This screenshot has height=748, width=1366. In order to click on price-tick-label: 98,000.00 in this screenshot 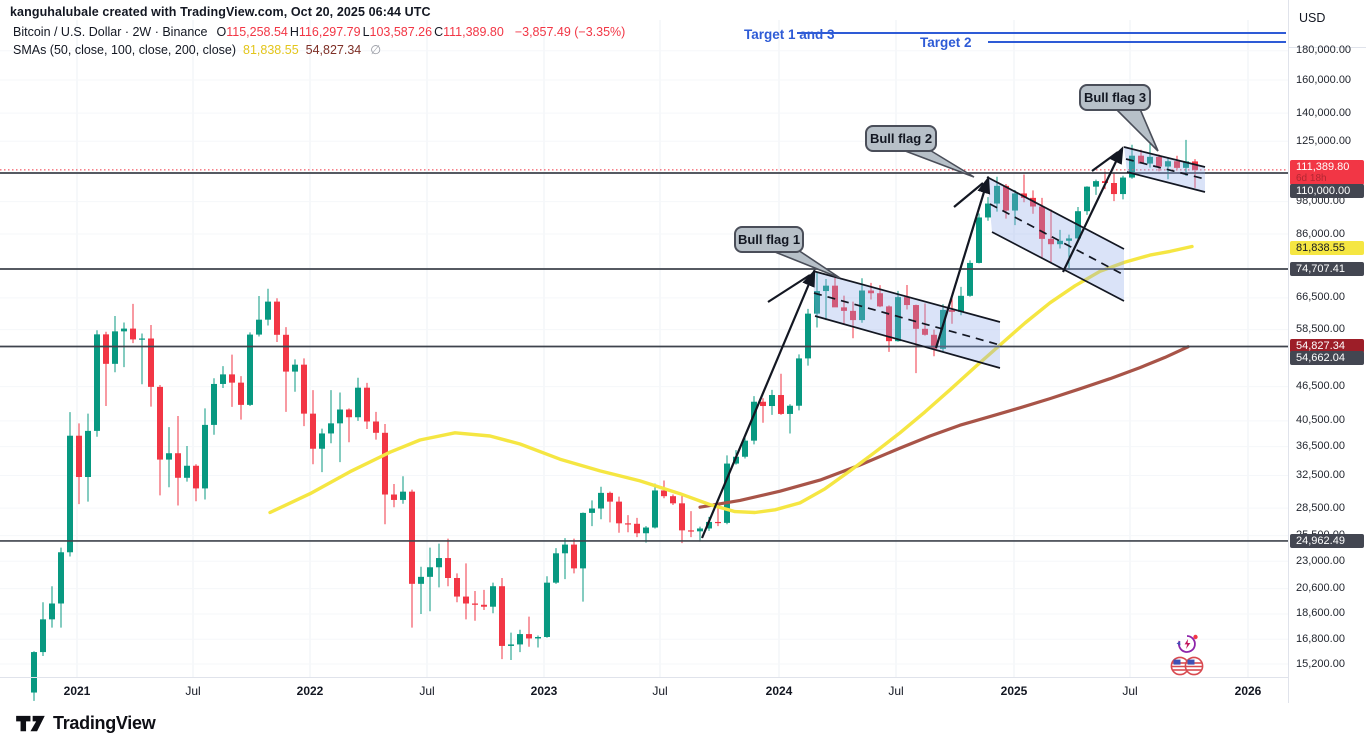, I will do `click(1320, 201)`.